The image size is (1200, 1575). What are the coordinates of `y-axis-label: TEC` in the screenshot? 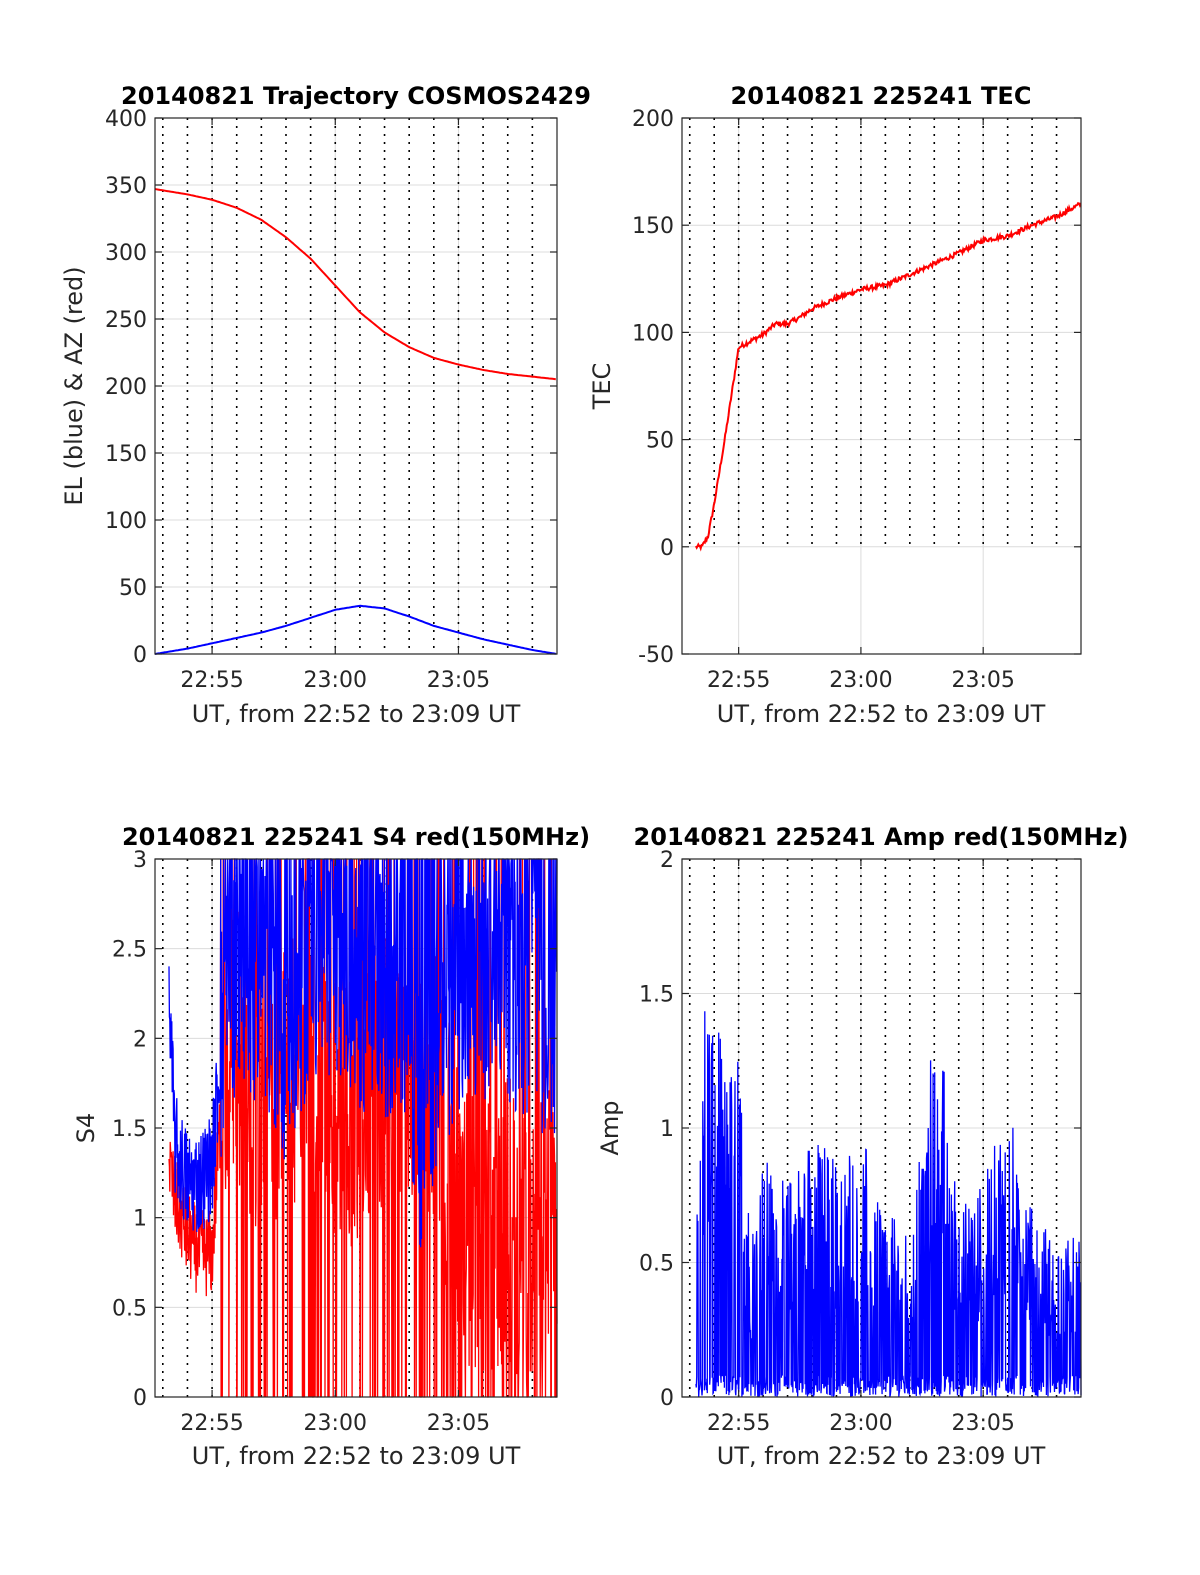 It's located at (602, 387).